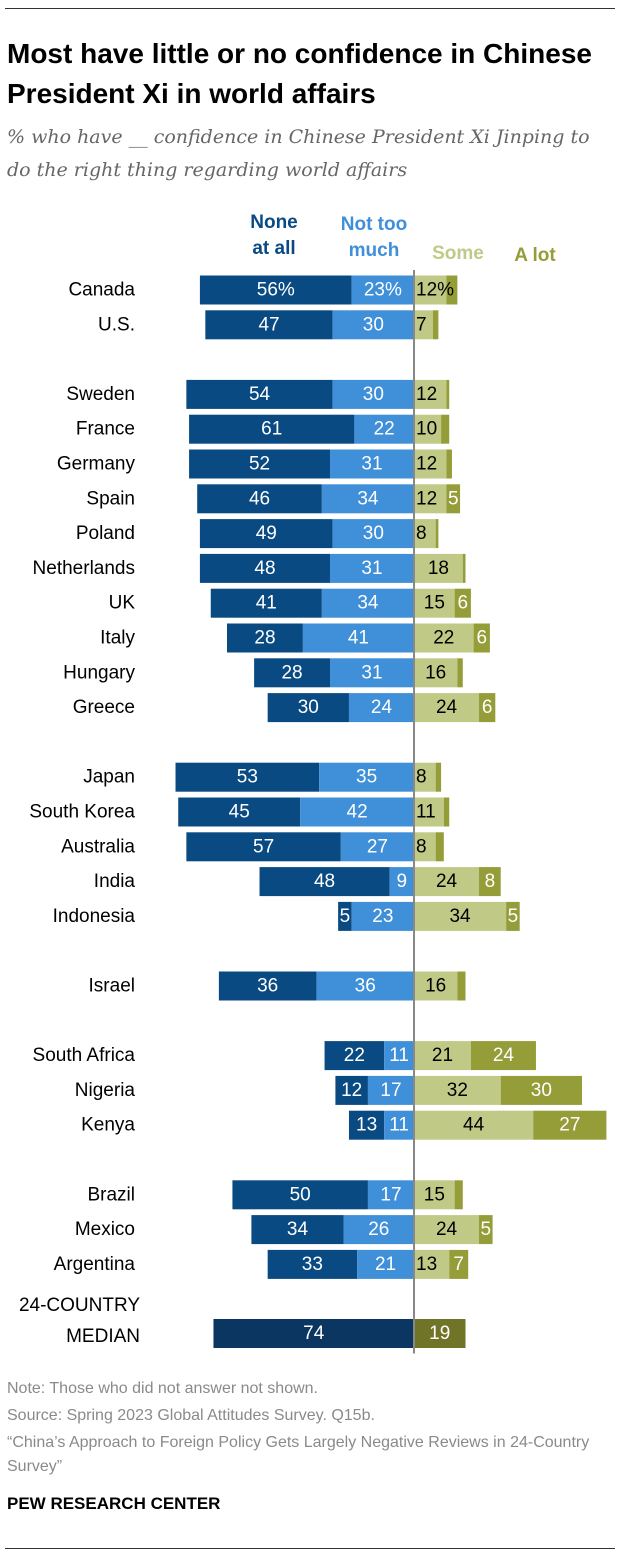  Describe the element at coordinates (267, 986) in the screenshot. I see `label-none-at-all: 36` at that location.